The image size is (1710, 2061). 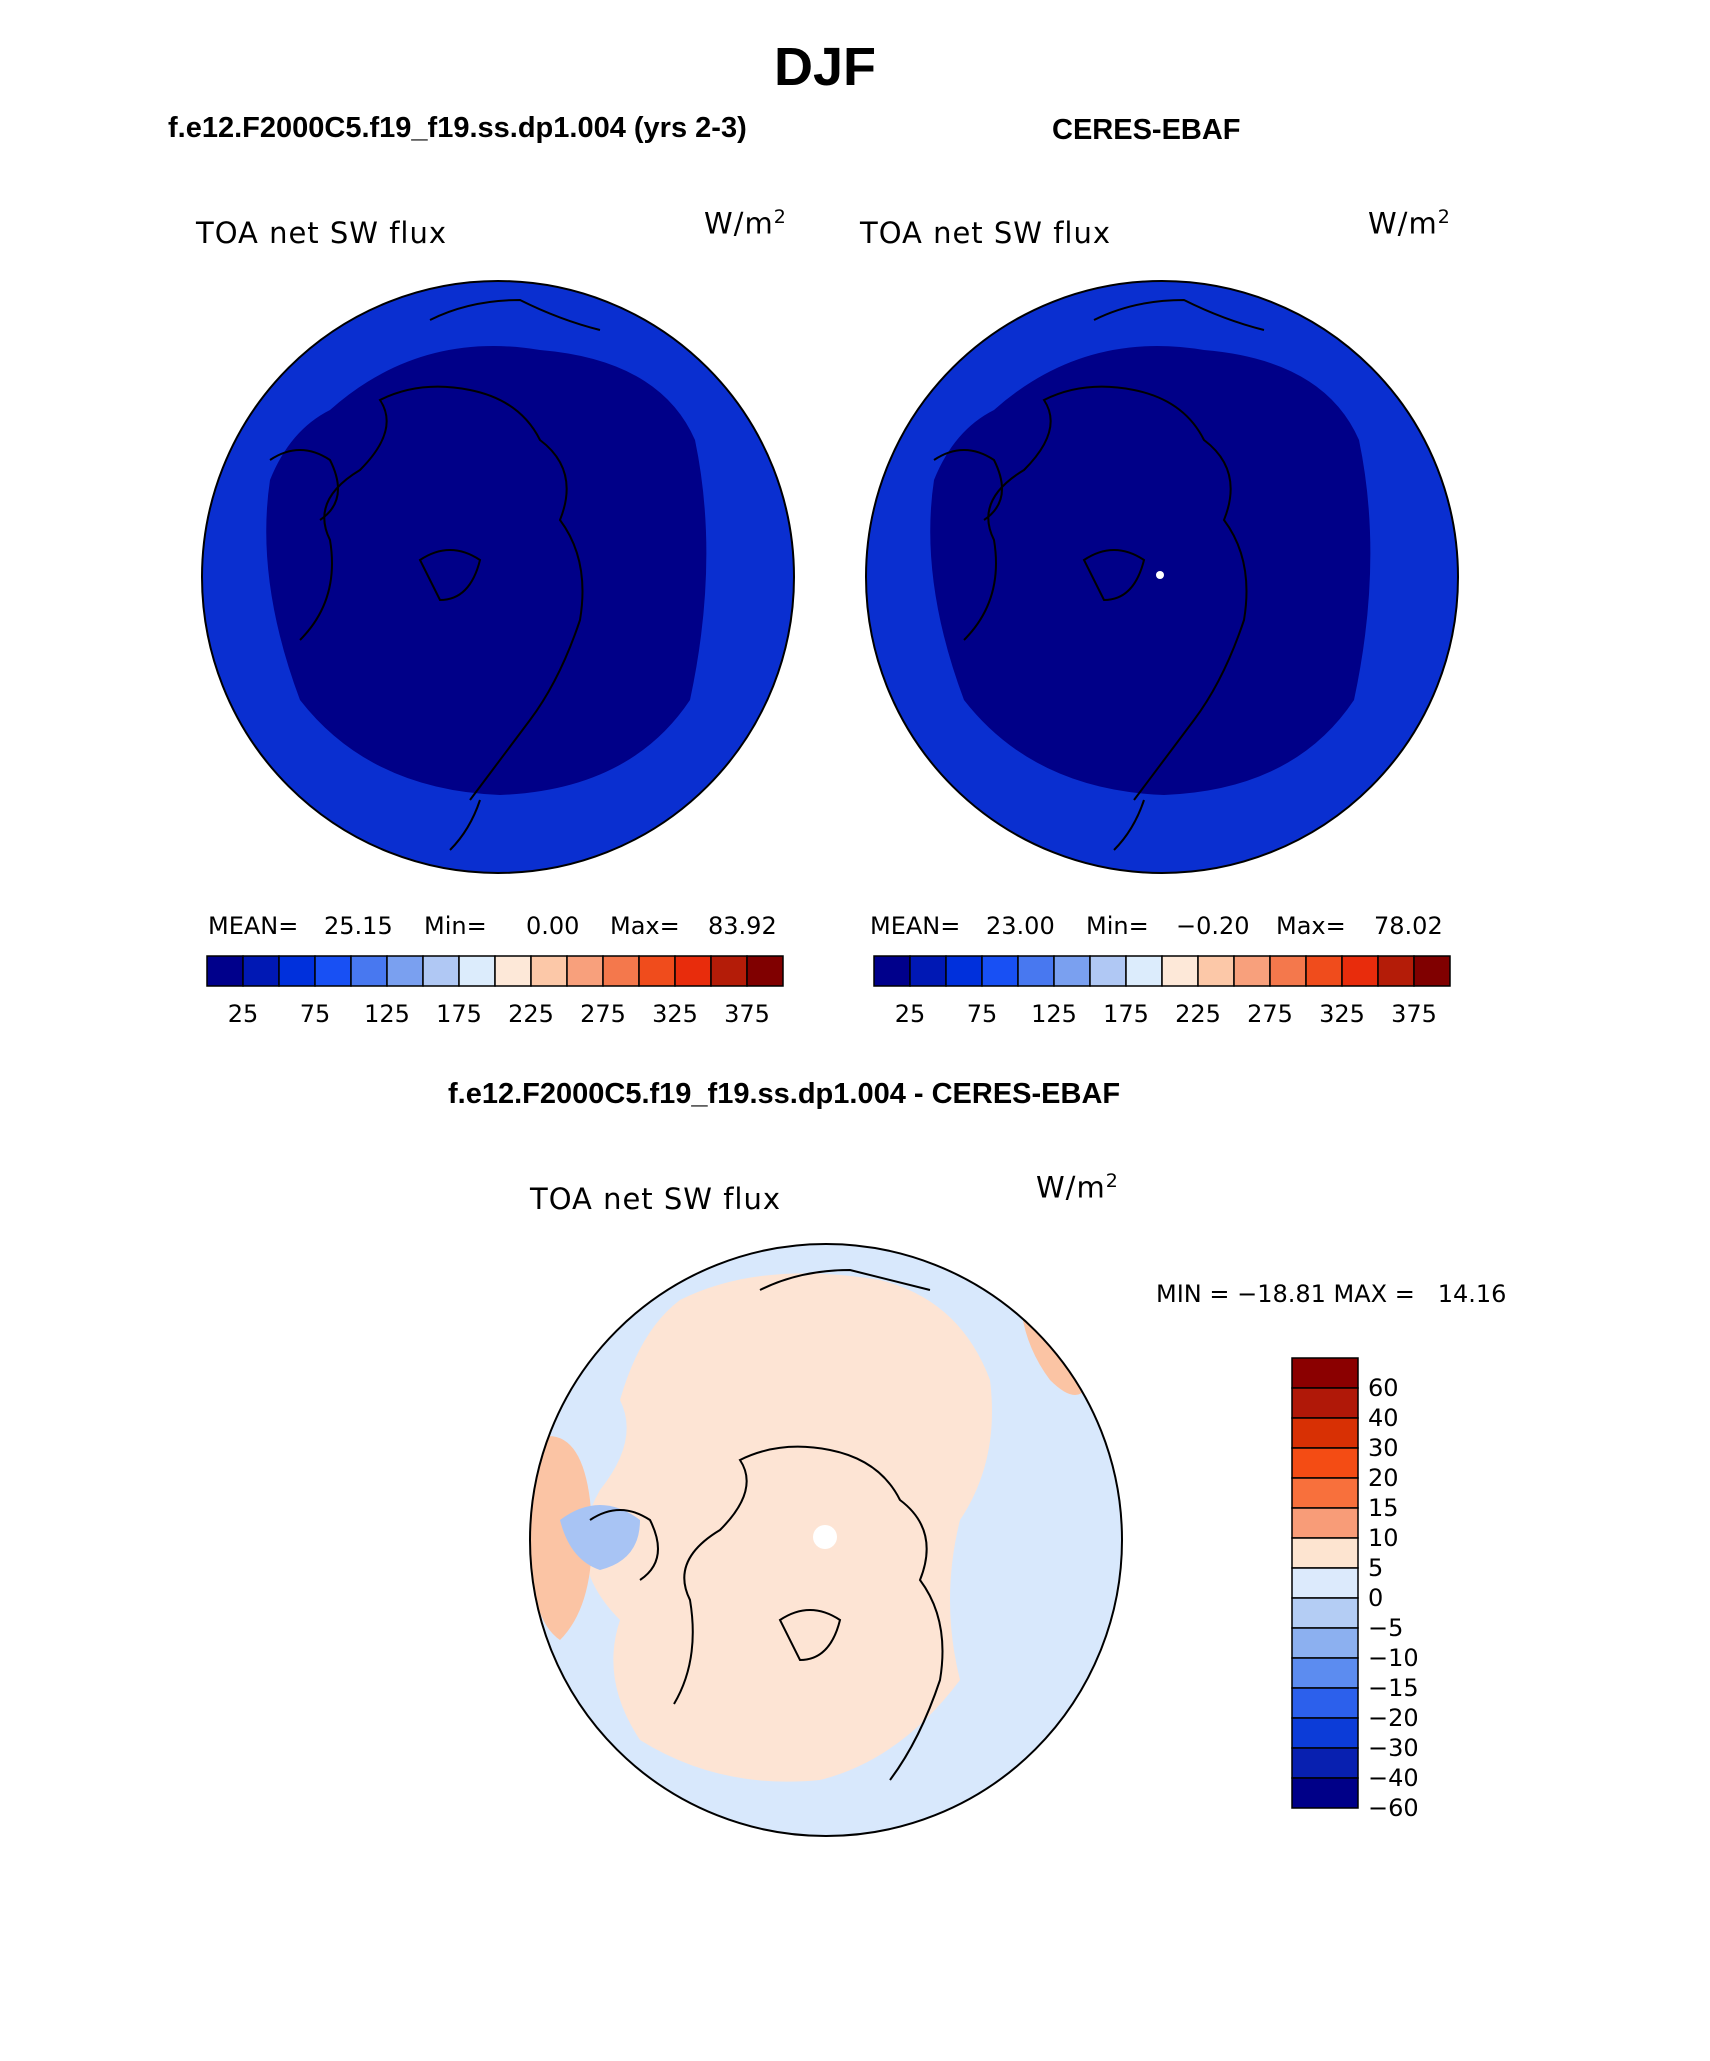 What do you see at coordinates (1383, 1388) in the screenshot?
I see `diff-colorbar-tick-label: 60` at bounding box center [1383, 1388].